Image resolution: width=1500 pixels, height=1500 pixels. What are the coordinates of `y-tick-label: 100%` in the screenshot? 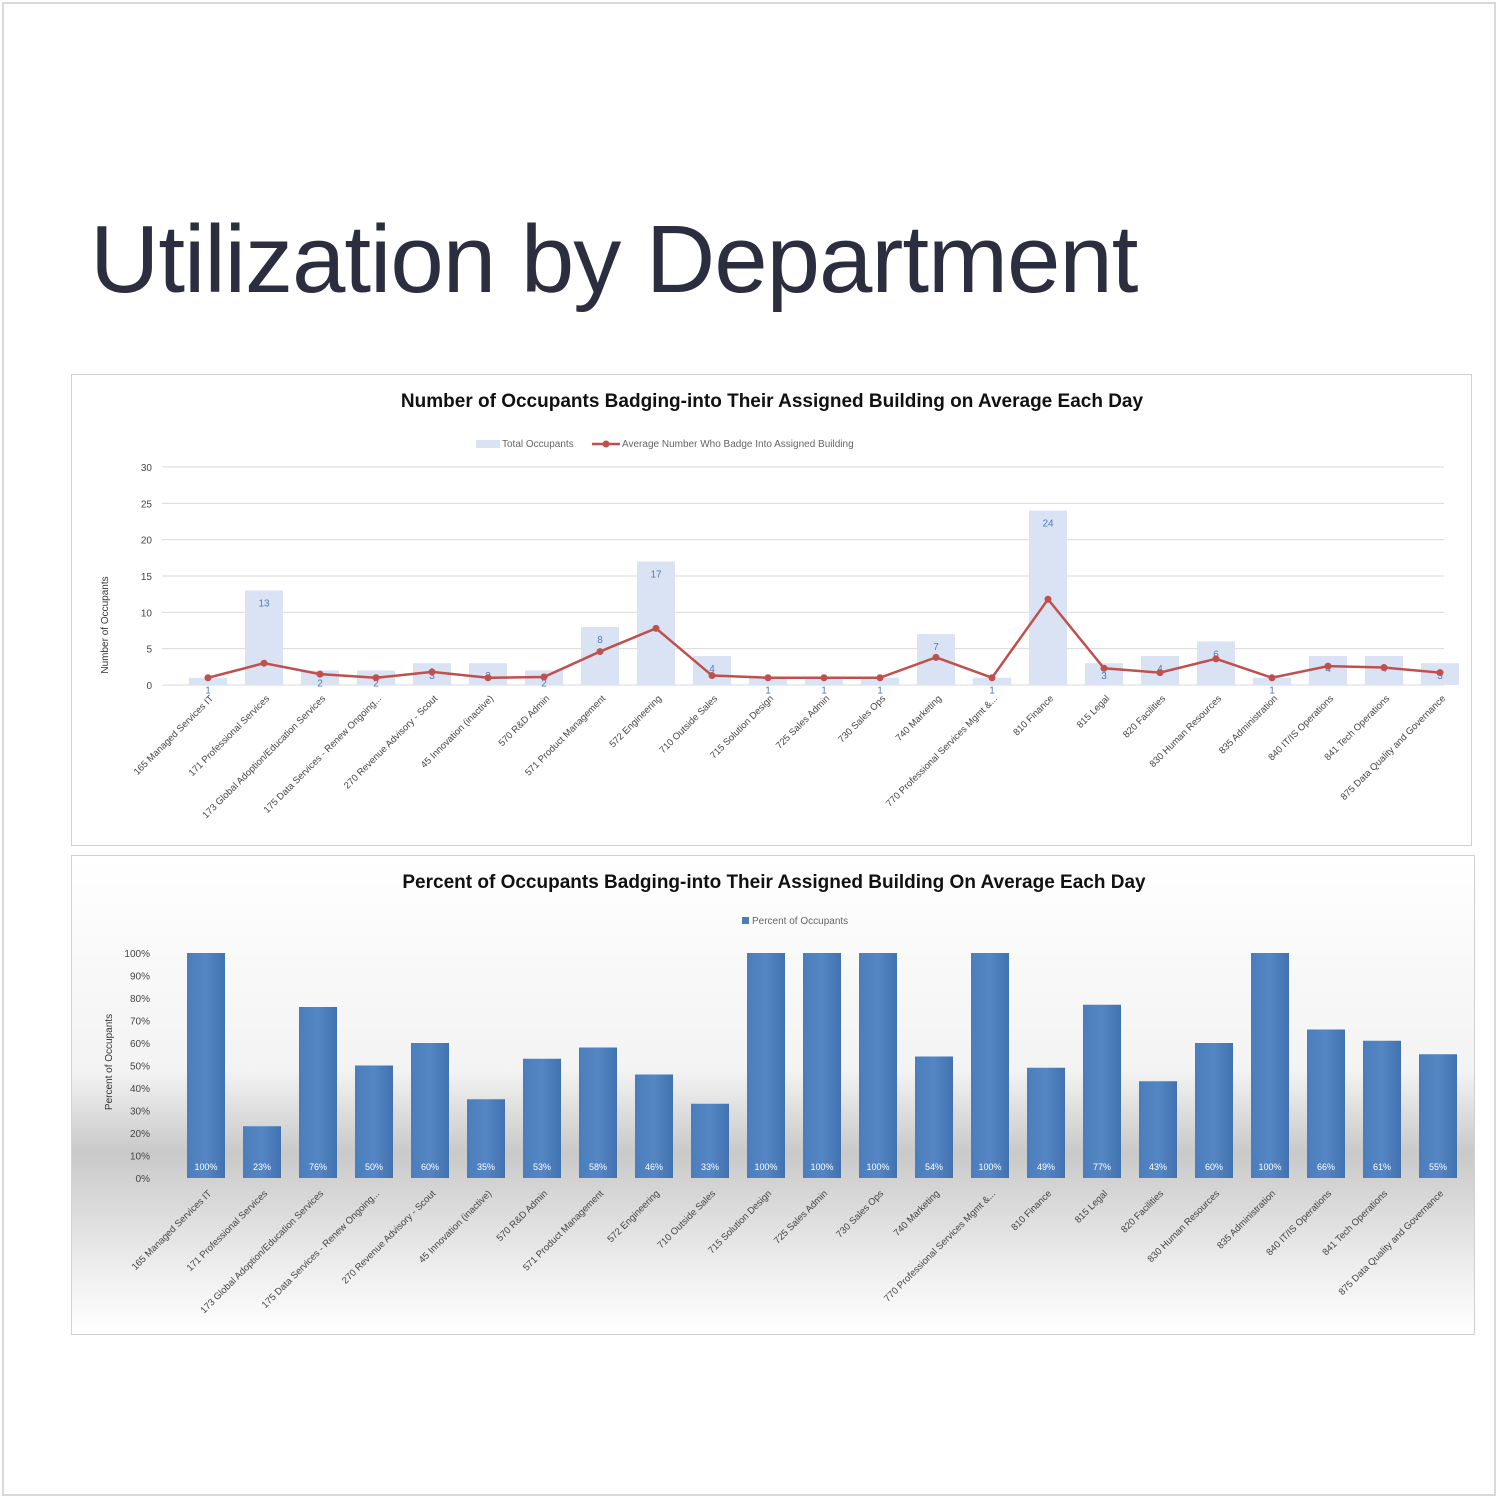 It's located at (137, 954).